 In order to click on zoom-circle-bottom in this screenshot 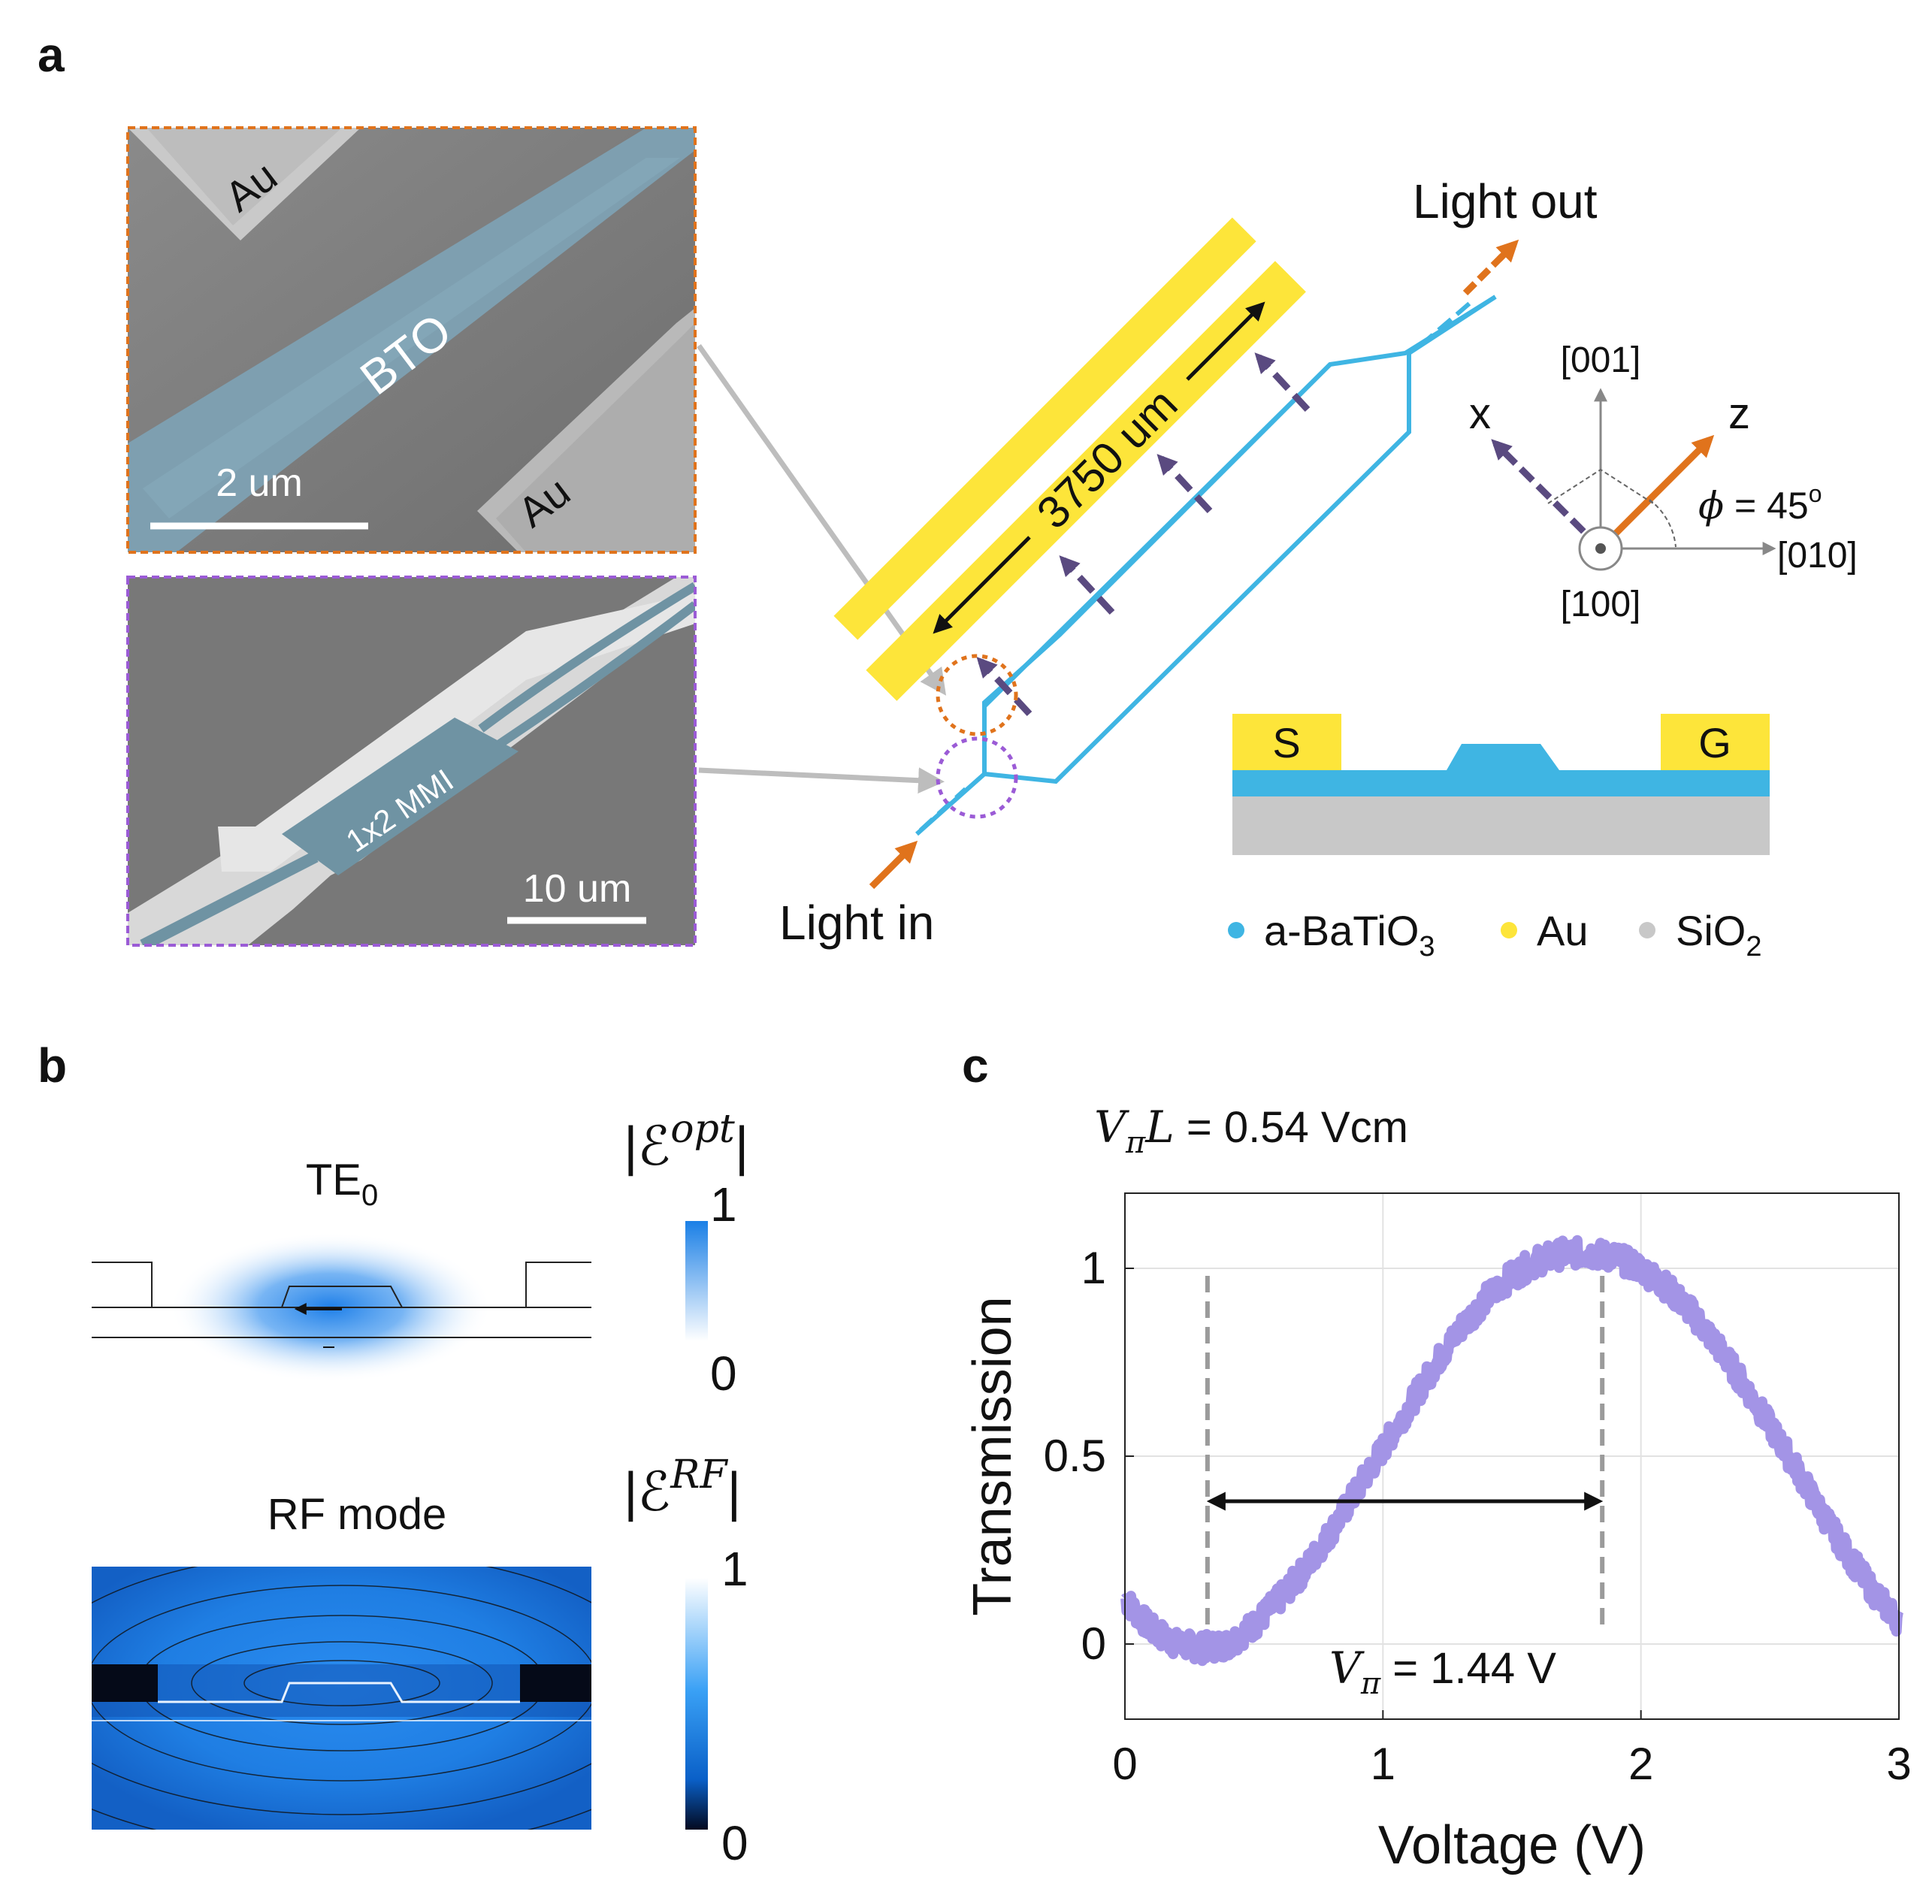, I will do `click(977, 777)`.